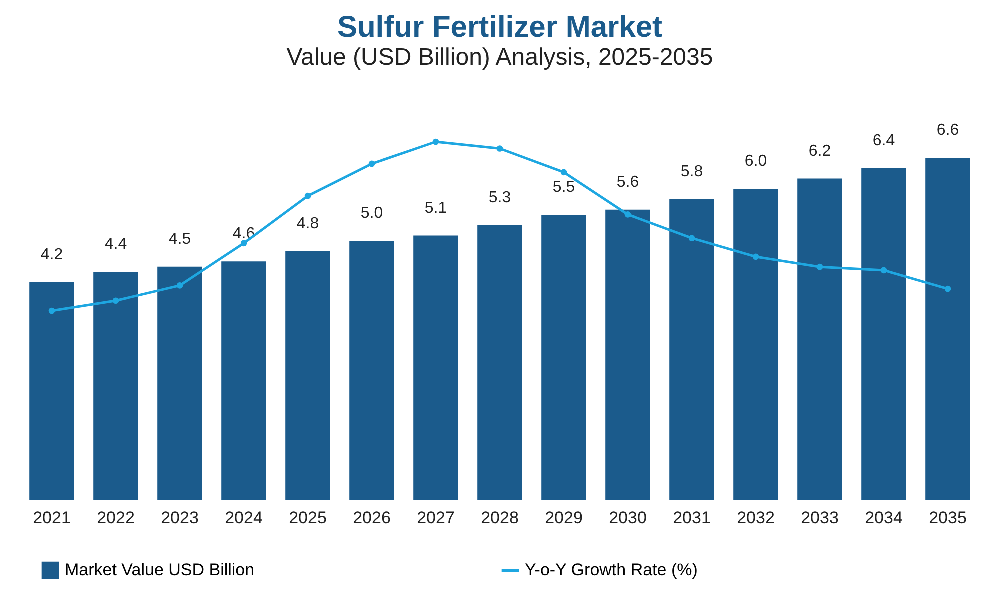  Describe the element at coordinates (756, 518) in the screenshot. I see `x-tick-label: 2032` at that location.